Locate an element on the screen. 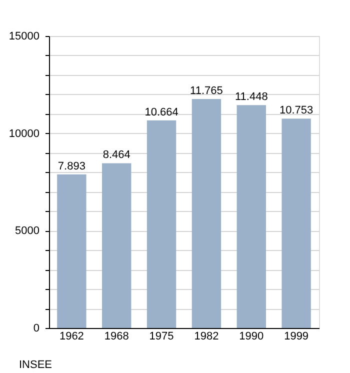  y-tick-label: 15000 is located at coordinates (24, 36).